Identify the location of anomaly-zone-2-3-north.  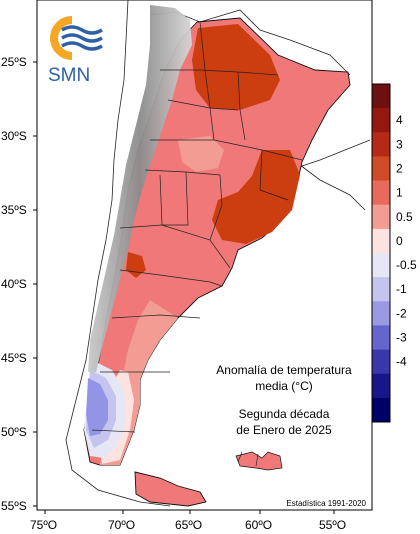
(236, 67).